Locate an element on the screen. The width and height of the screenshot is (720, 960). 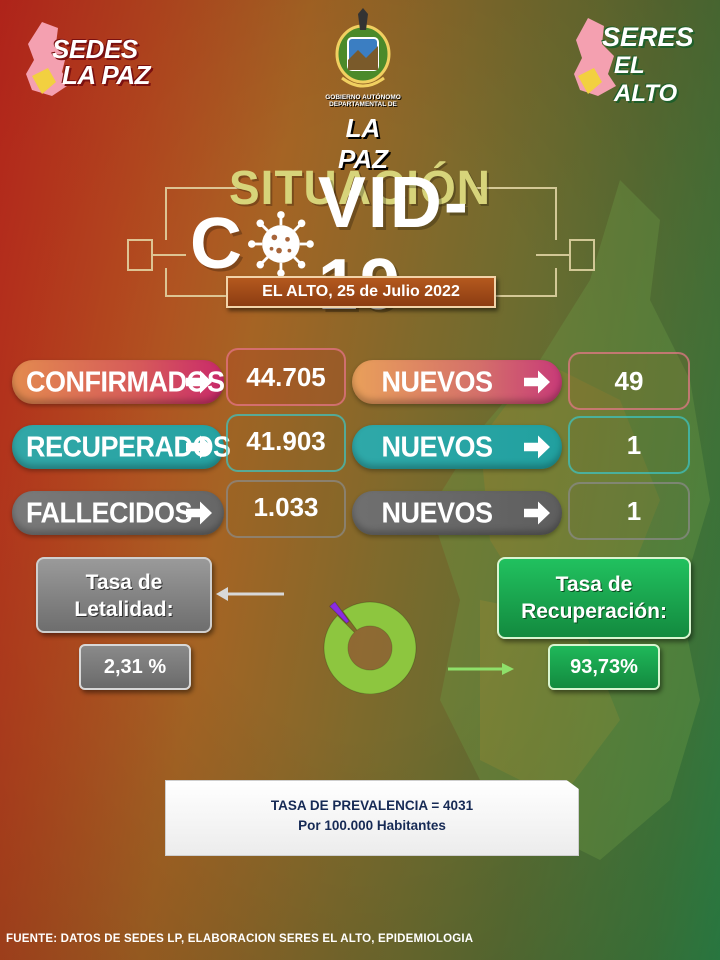
fallecidos-label: FALLECIDOS is located at coordinates (118, 513).